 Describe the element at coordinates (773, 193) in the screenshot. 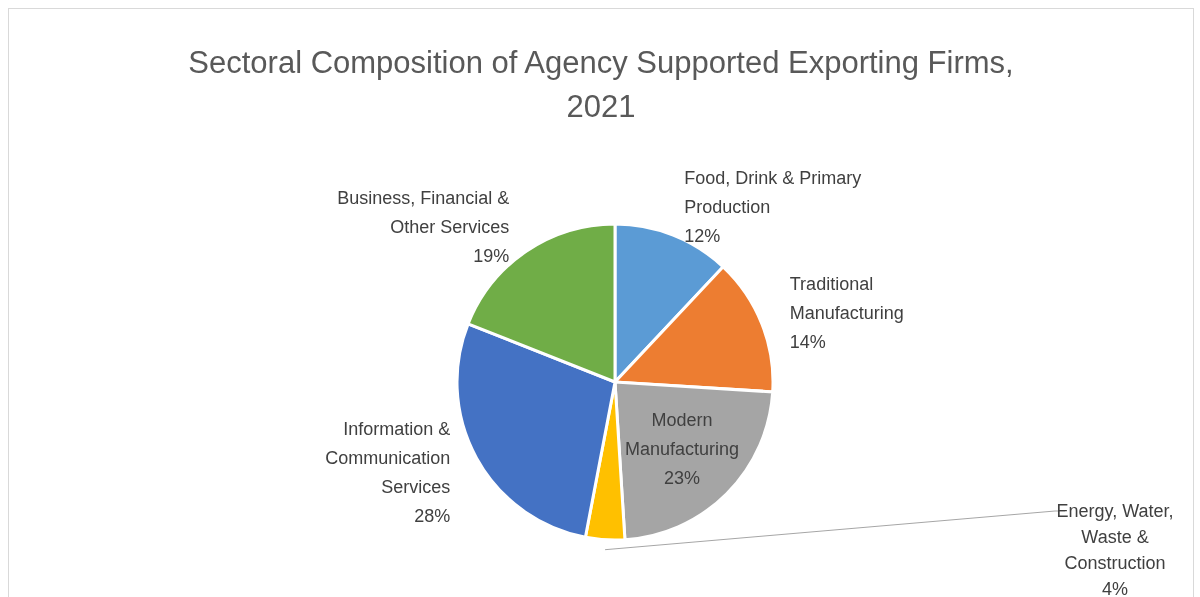

I see `slice-label: Food, Drink & Primary Production` at that location.